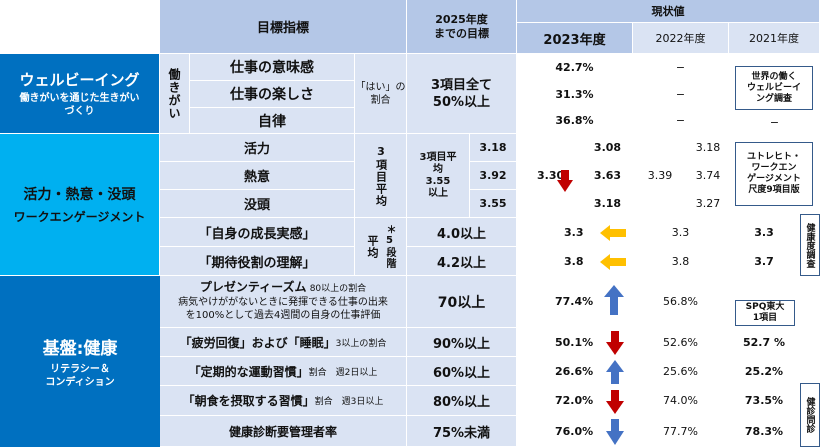 The width and height of the screenshot is (820, 447). What do you see at coordinates (462, 401) in the screenshot?
I see `health-goal-breakfast: 80%以上` at bounding box center [462, 401].